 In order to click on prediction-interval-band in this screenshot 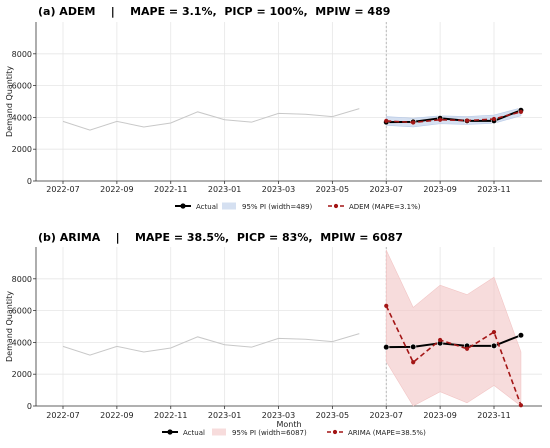, I will do `click(453, 328)`.